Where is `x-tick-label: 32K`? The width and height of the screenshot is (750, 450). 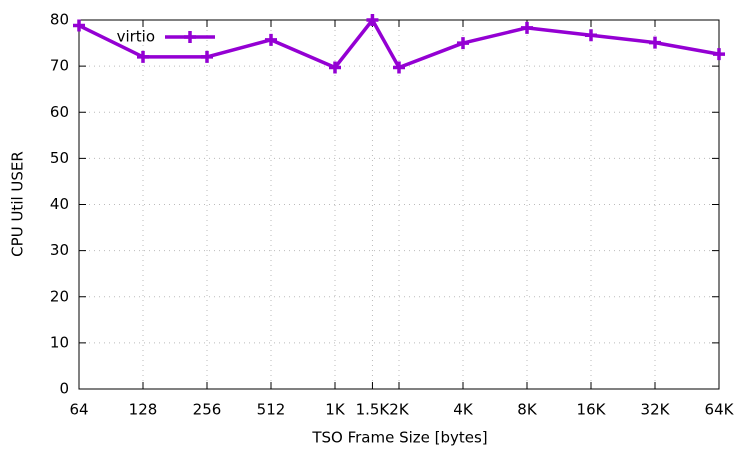 x-tick-label: 32K is located at coordinates (656, 410).